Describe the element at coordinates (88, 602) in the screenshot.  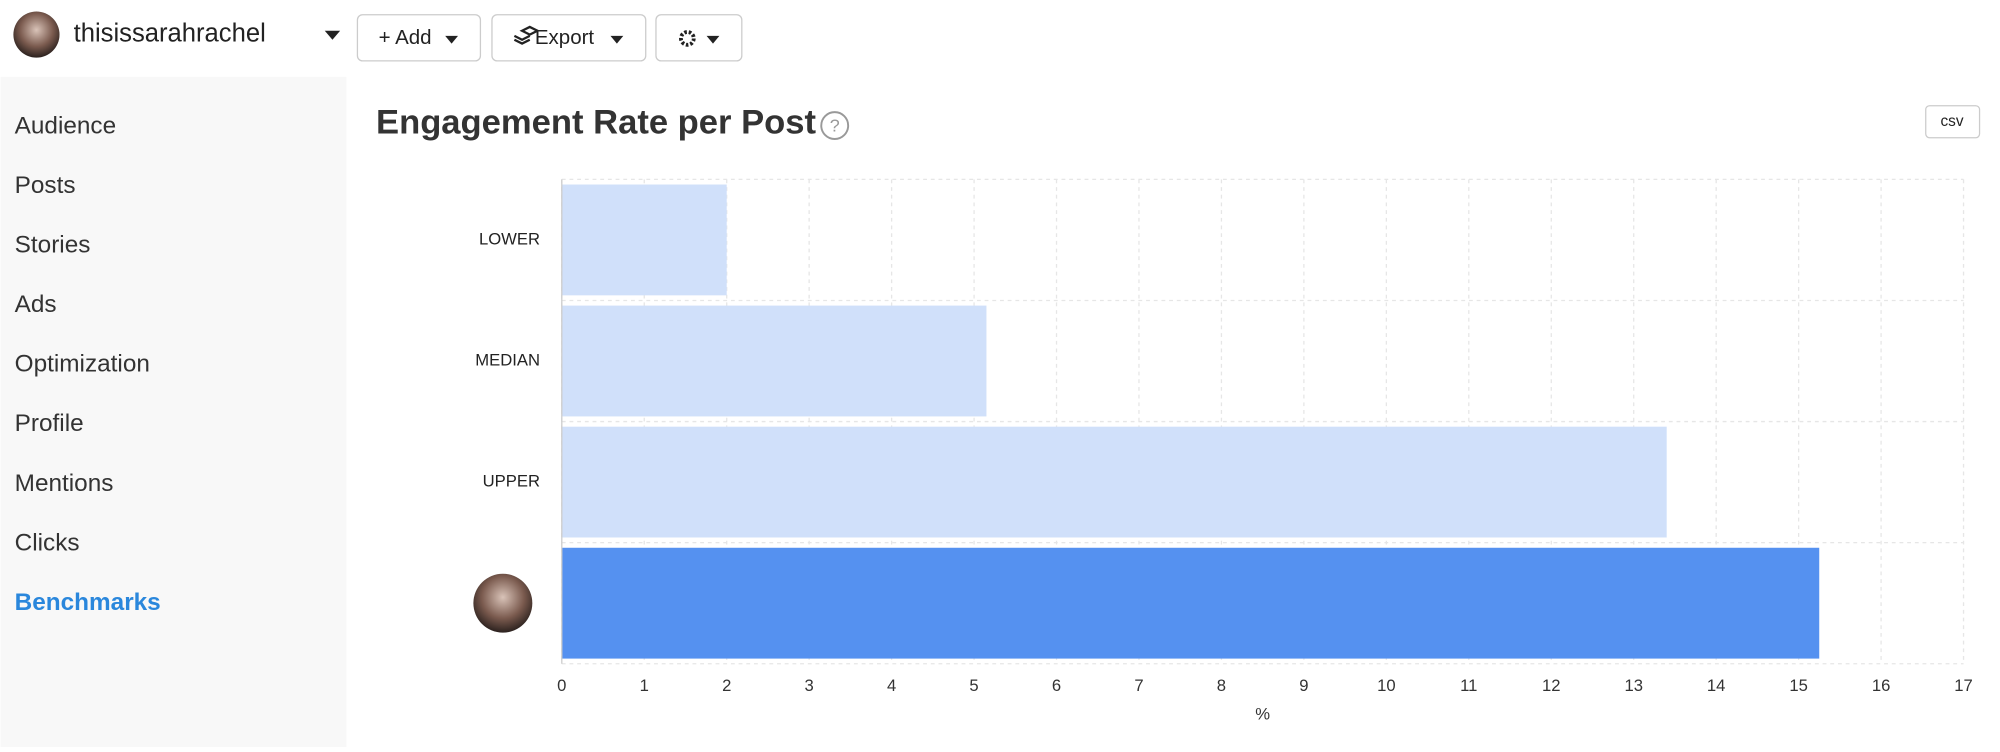
I see `nav-item: Benchmarks` at that location.